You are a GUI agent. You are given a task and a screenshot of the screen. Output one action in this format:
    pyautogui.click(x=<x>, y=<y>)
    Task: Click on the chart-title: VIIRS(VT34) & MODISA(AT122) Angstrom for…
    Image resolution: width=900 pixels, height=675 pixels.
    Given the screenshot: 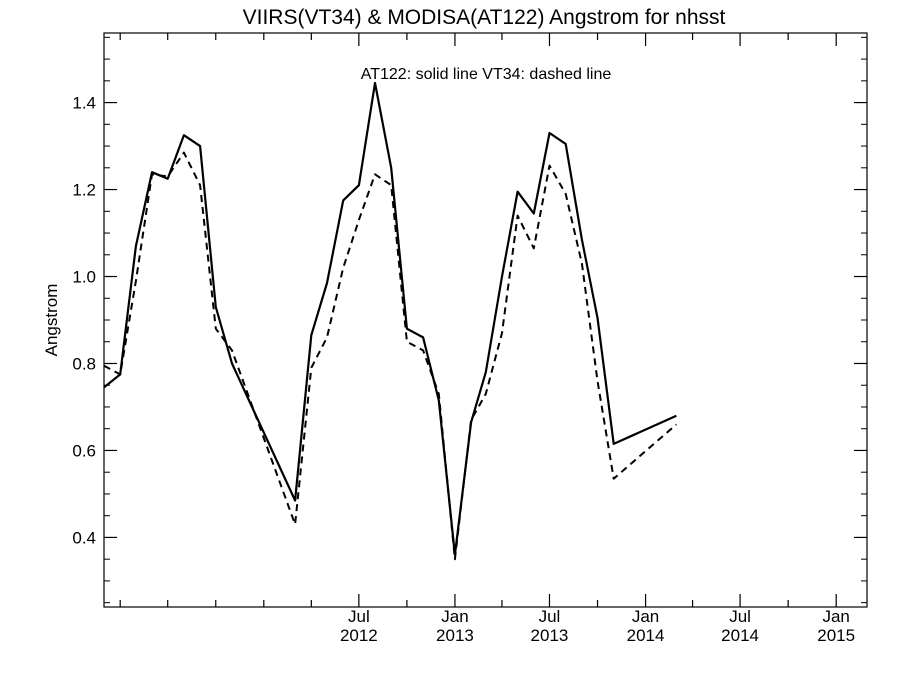 What is the action you would take?
    pyautogui.click(x=484, y=17)
    